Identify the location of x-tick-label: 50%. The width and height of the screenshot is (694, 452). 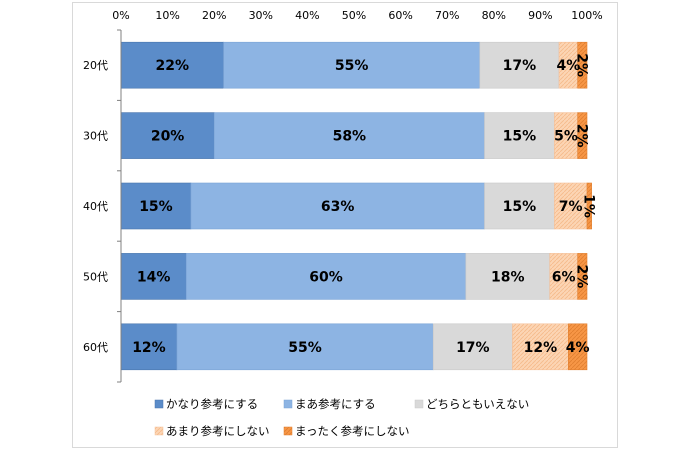
(354, 15).